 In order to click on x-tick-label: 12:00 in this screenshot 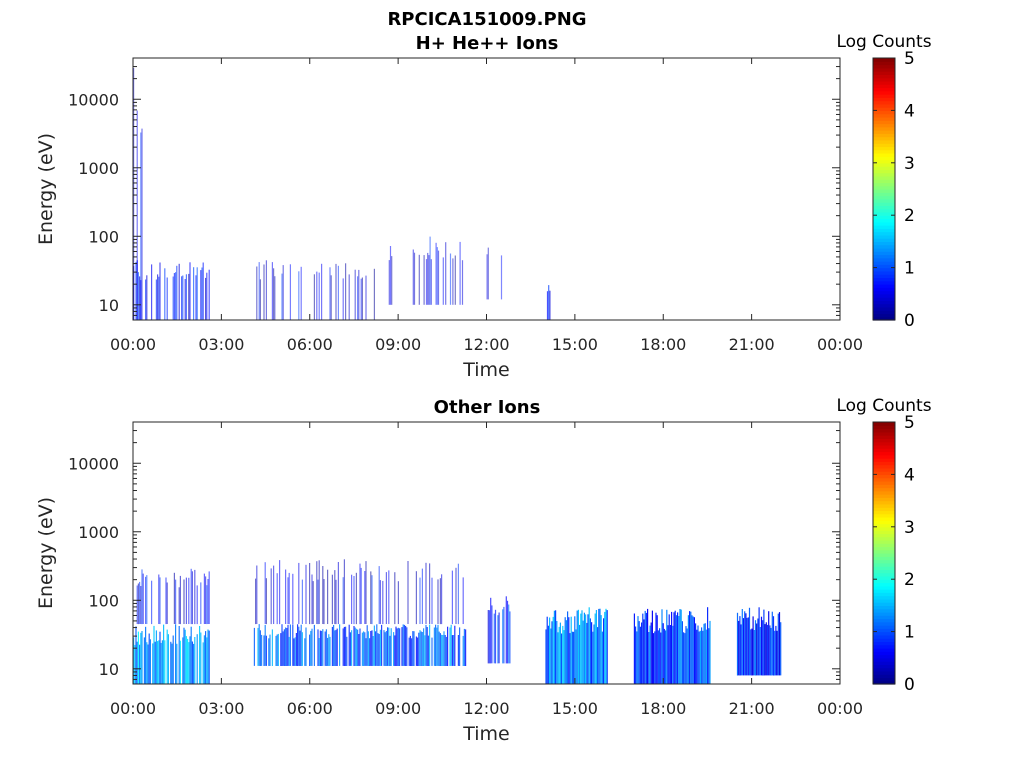, I will do `click(486, 344)`.